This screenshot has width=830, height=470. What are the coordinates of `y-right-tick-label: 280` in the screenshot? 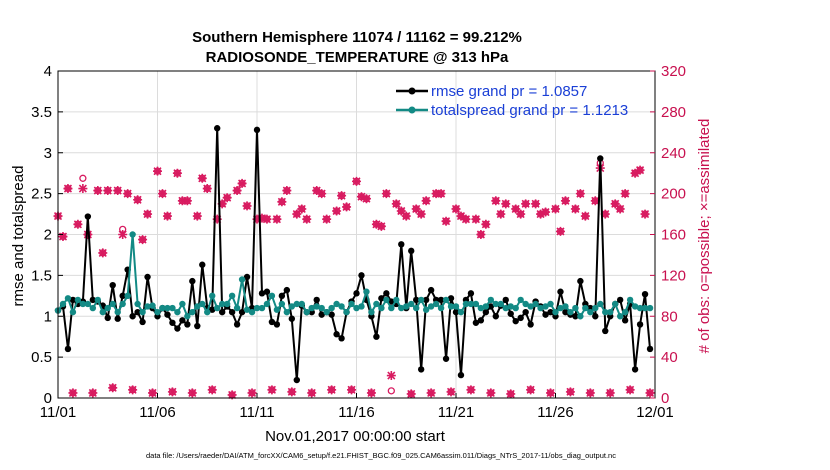 It's located at (673, 112).